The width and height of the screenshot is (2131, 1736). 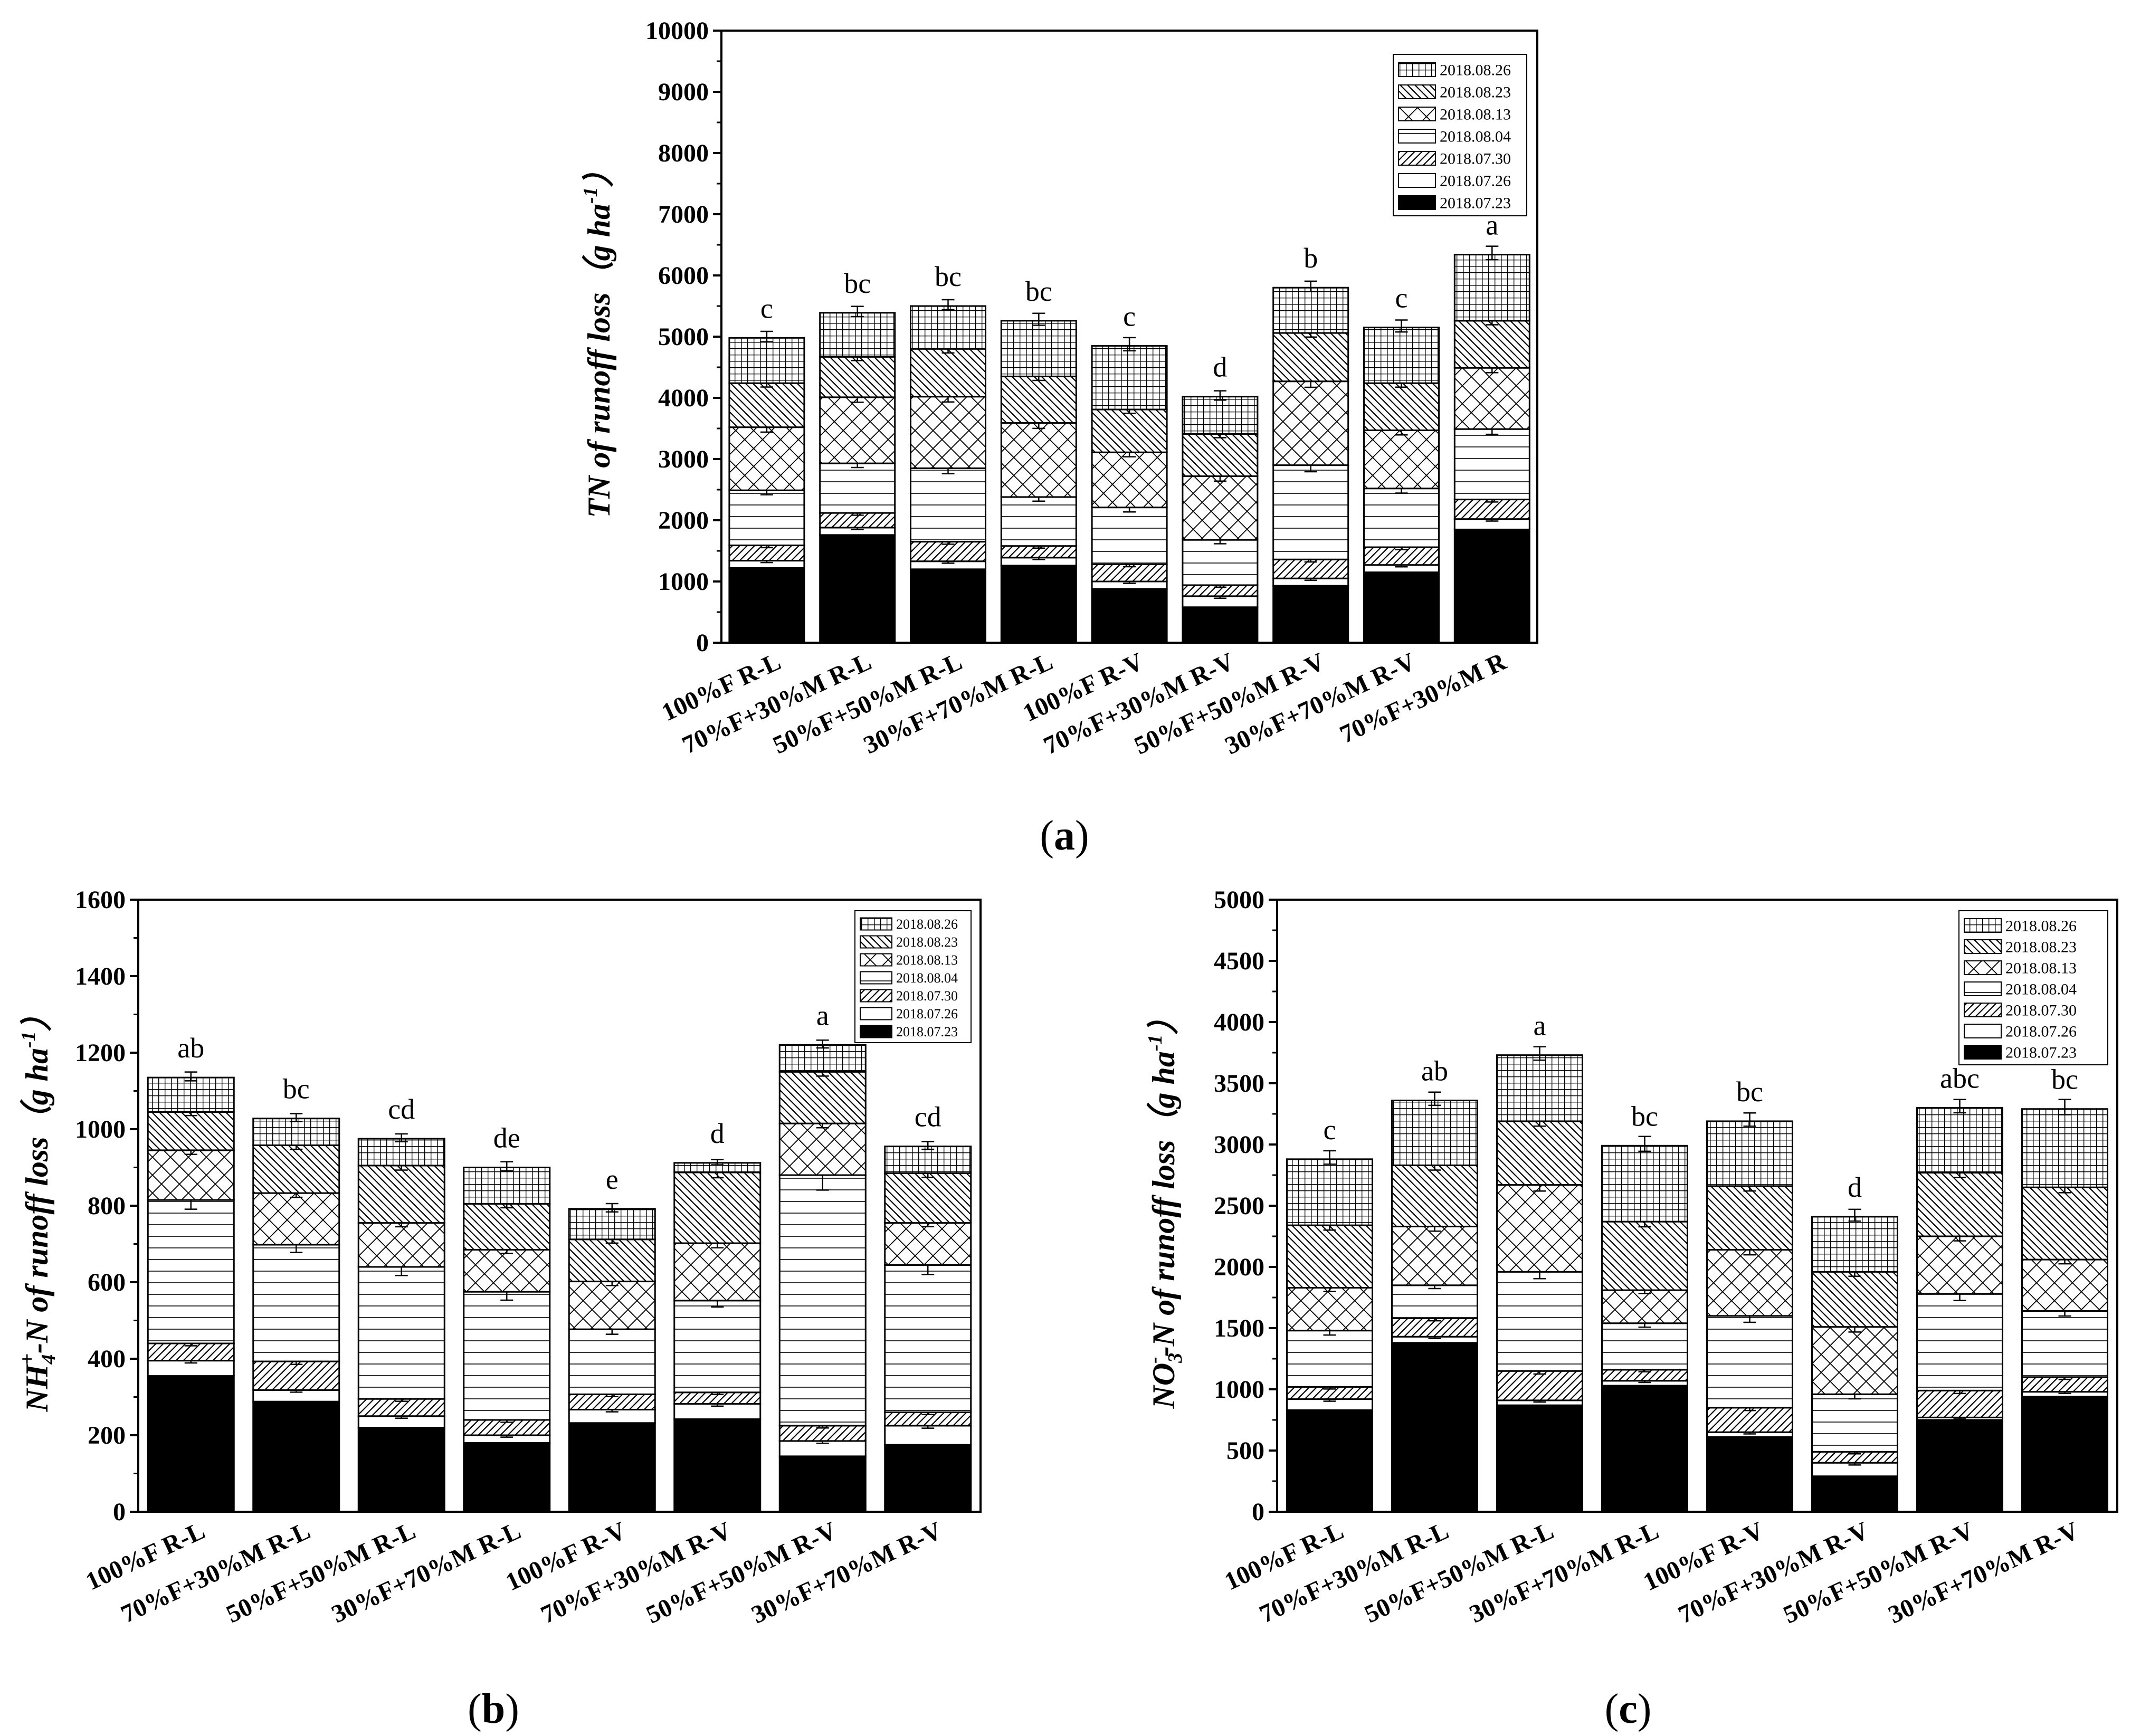 What do you see at coordinates (493, 1709) in the screenshot?
I see `panel-label-b: (b)` at bounding box center [493, 1709].